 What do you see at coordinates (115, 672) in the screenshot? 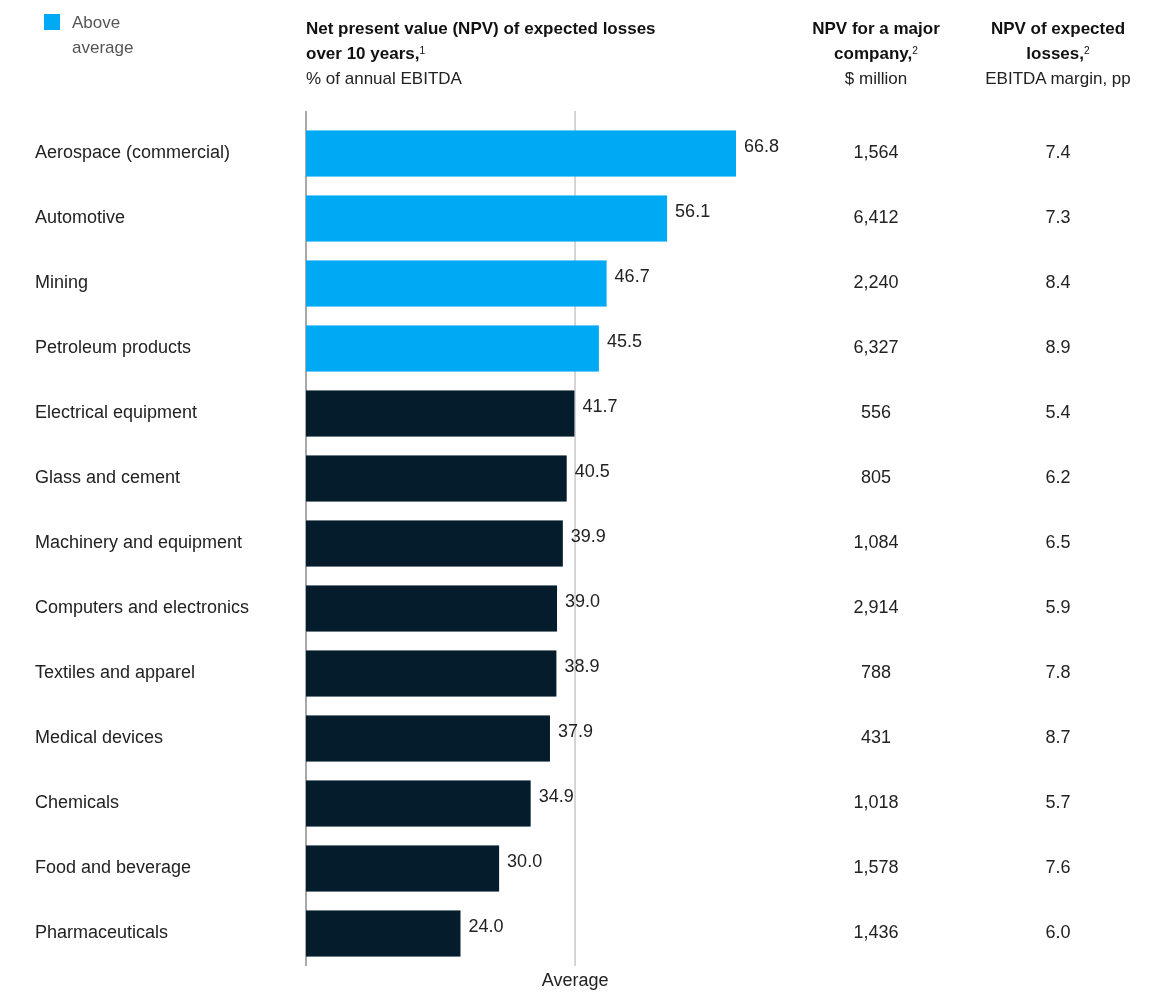
I see `y-tick-label: Textiles and apparel` at bounding box center [115, 672].